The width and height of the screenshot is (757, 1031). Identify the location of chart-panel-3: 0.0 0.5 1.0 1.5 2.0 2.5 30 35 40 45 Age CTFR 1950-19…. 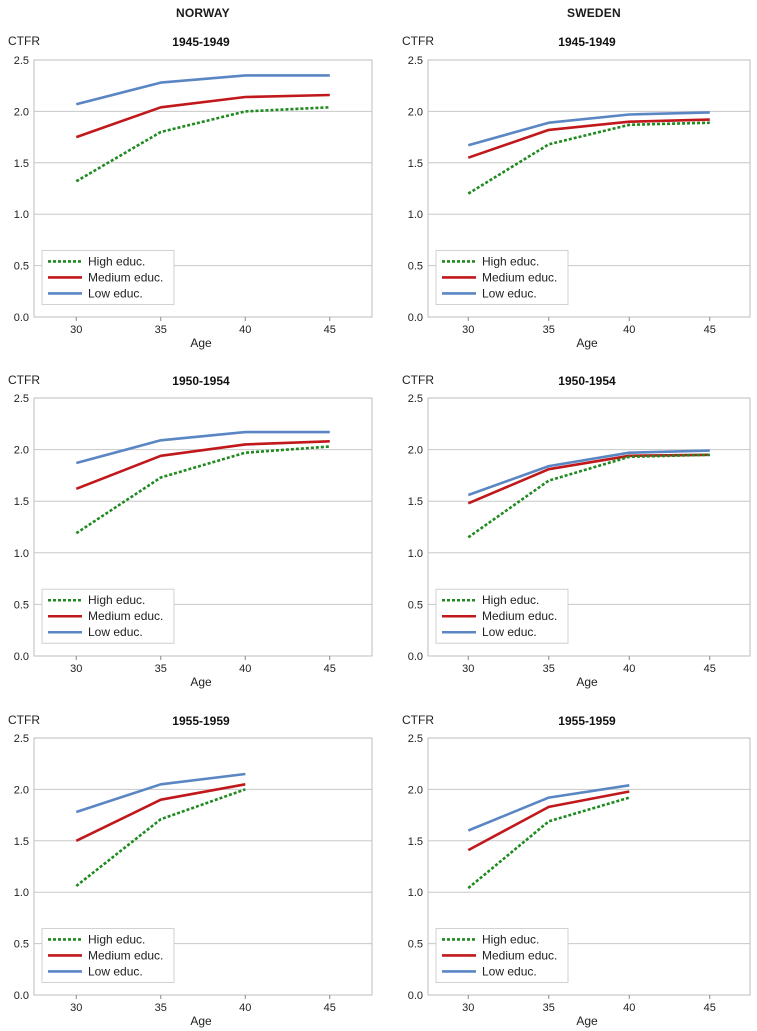
(190, 531).